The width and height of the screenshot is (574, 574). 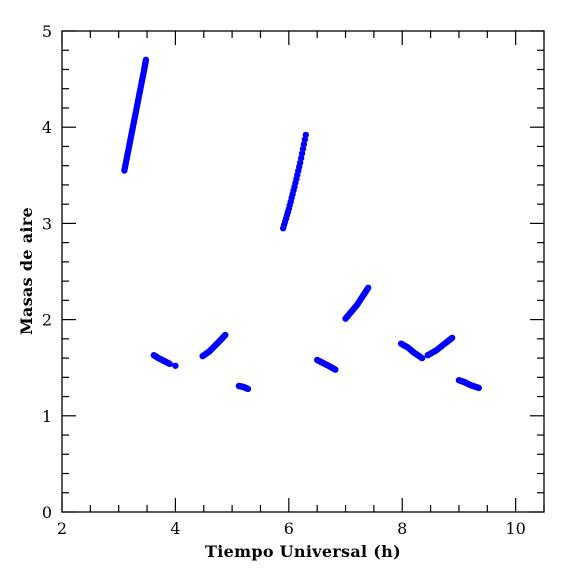 I want to click on y-tick-label: 1, so click(x=47, y=416).